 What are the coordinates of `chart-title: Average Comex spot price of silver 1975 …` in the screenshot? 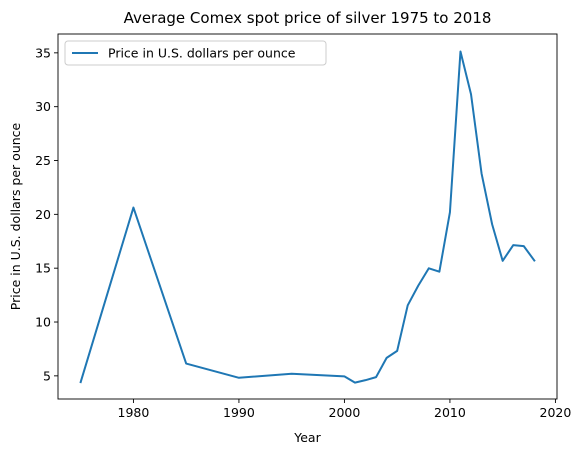 It's located at (308, 18).